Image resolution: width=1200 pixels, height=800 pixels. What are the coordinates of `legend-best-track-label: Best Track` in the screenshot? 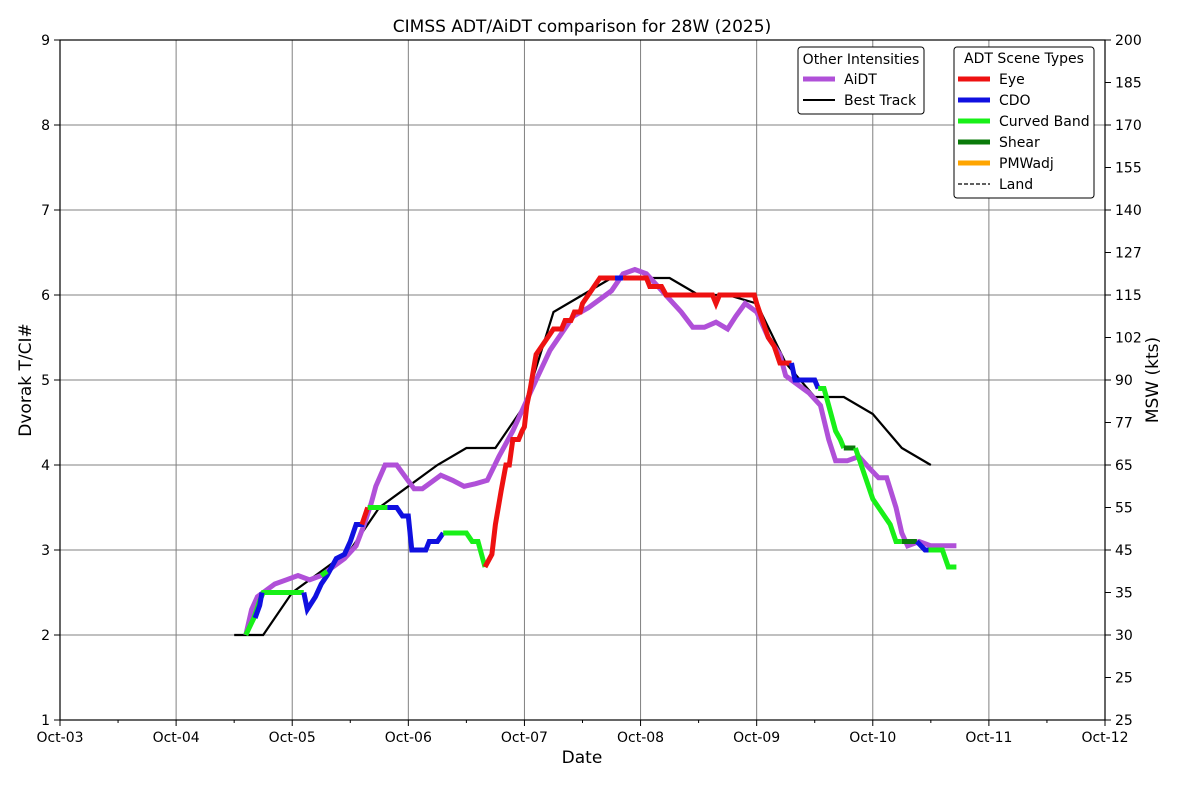 It's located at (880, 101).